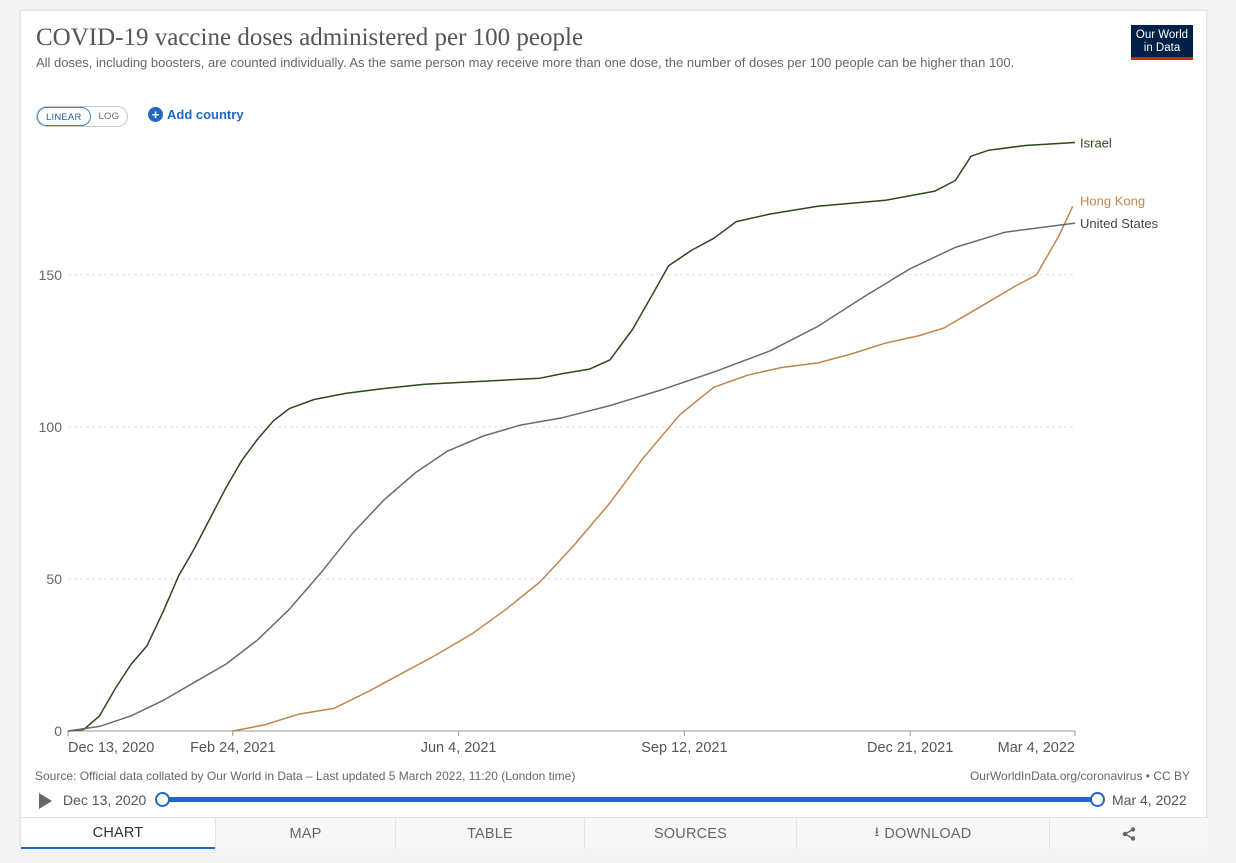 This screenshot has width=1236, height=863. I want to click on x-tick-label: Jun 4, 2021, so click(459, 748).